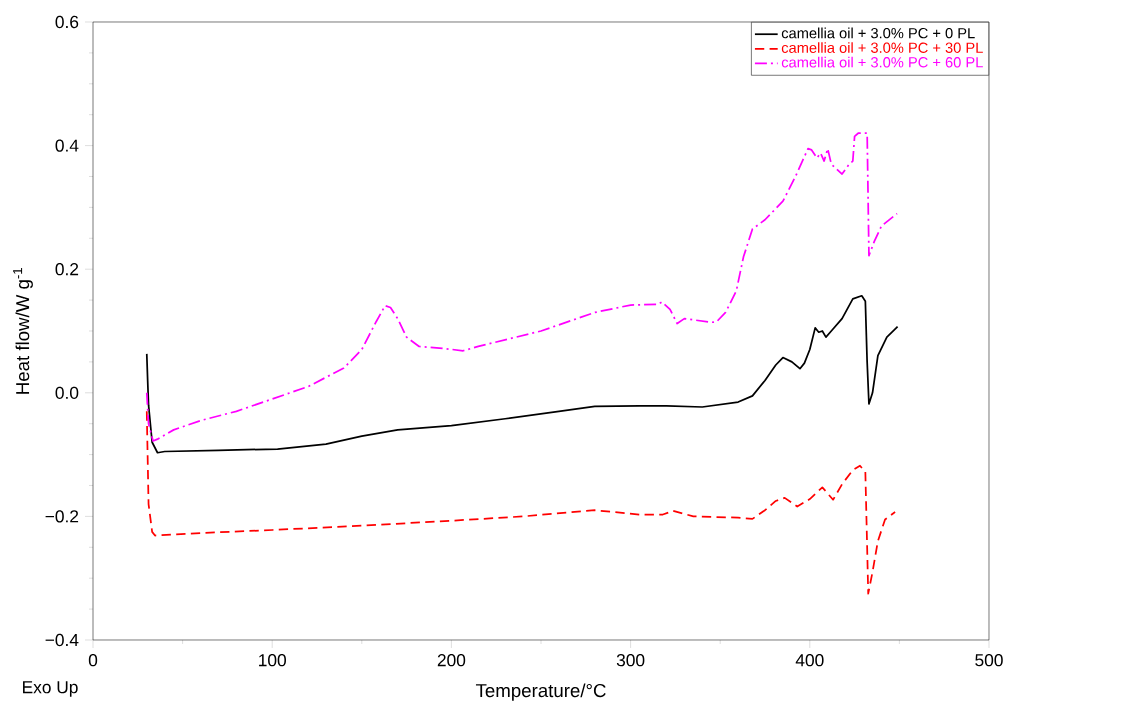  I want to click on y-tick-label: 0.2, so click(67, 269).